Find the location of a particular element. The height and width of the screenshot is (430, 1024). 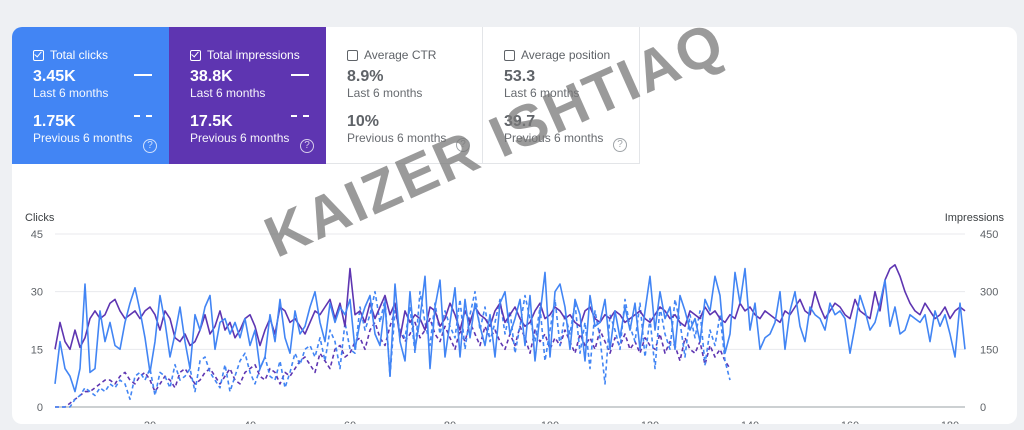

metric-header: Average CTR is located at coordinates (414, 55).